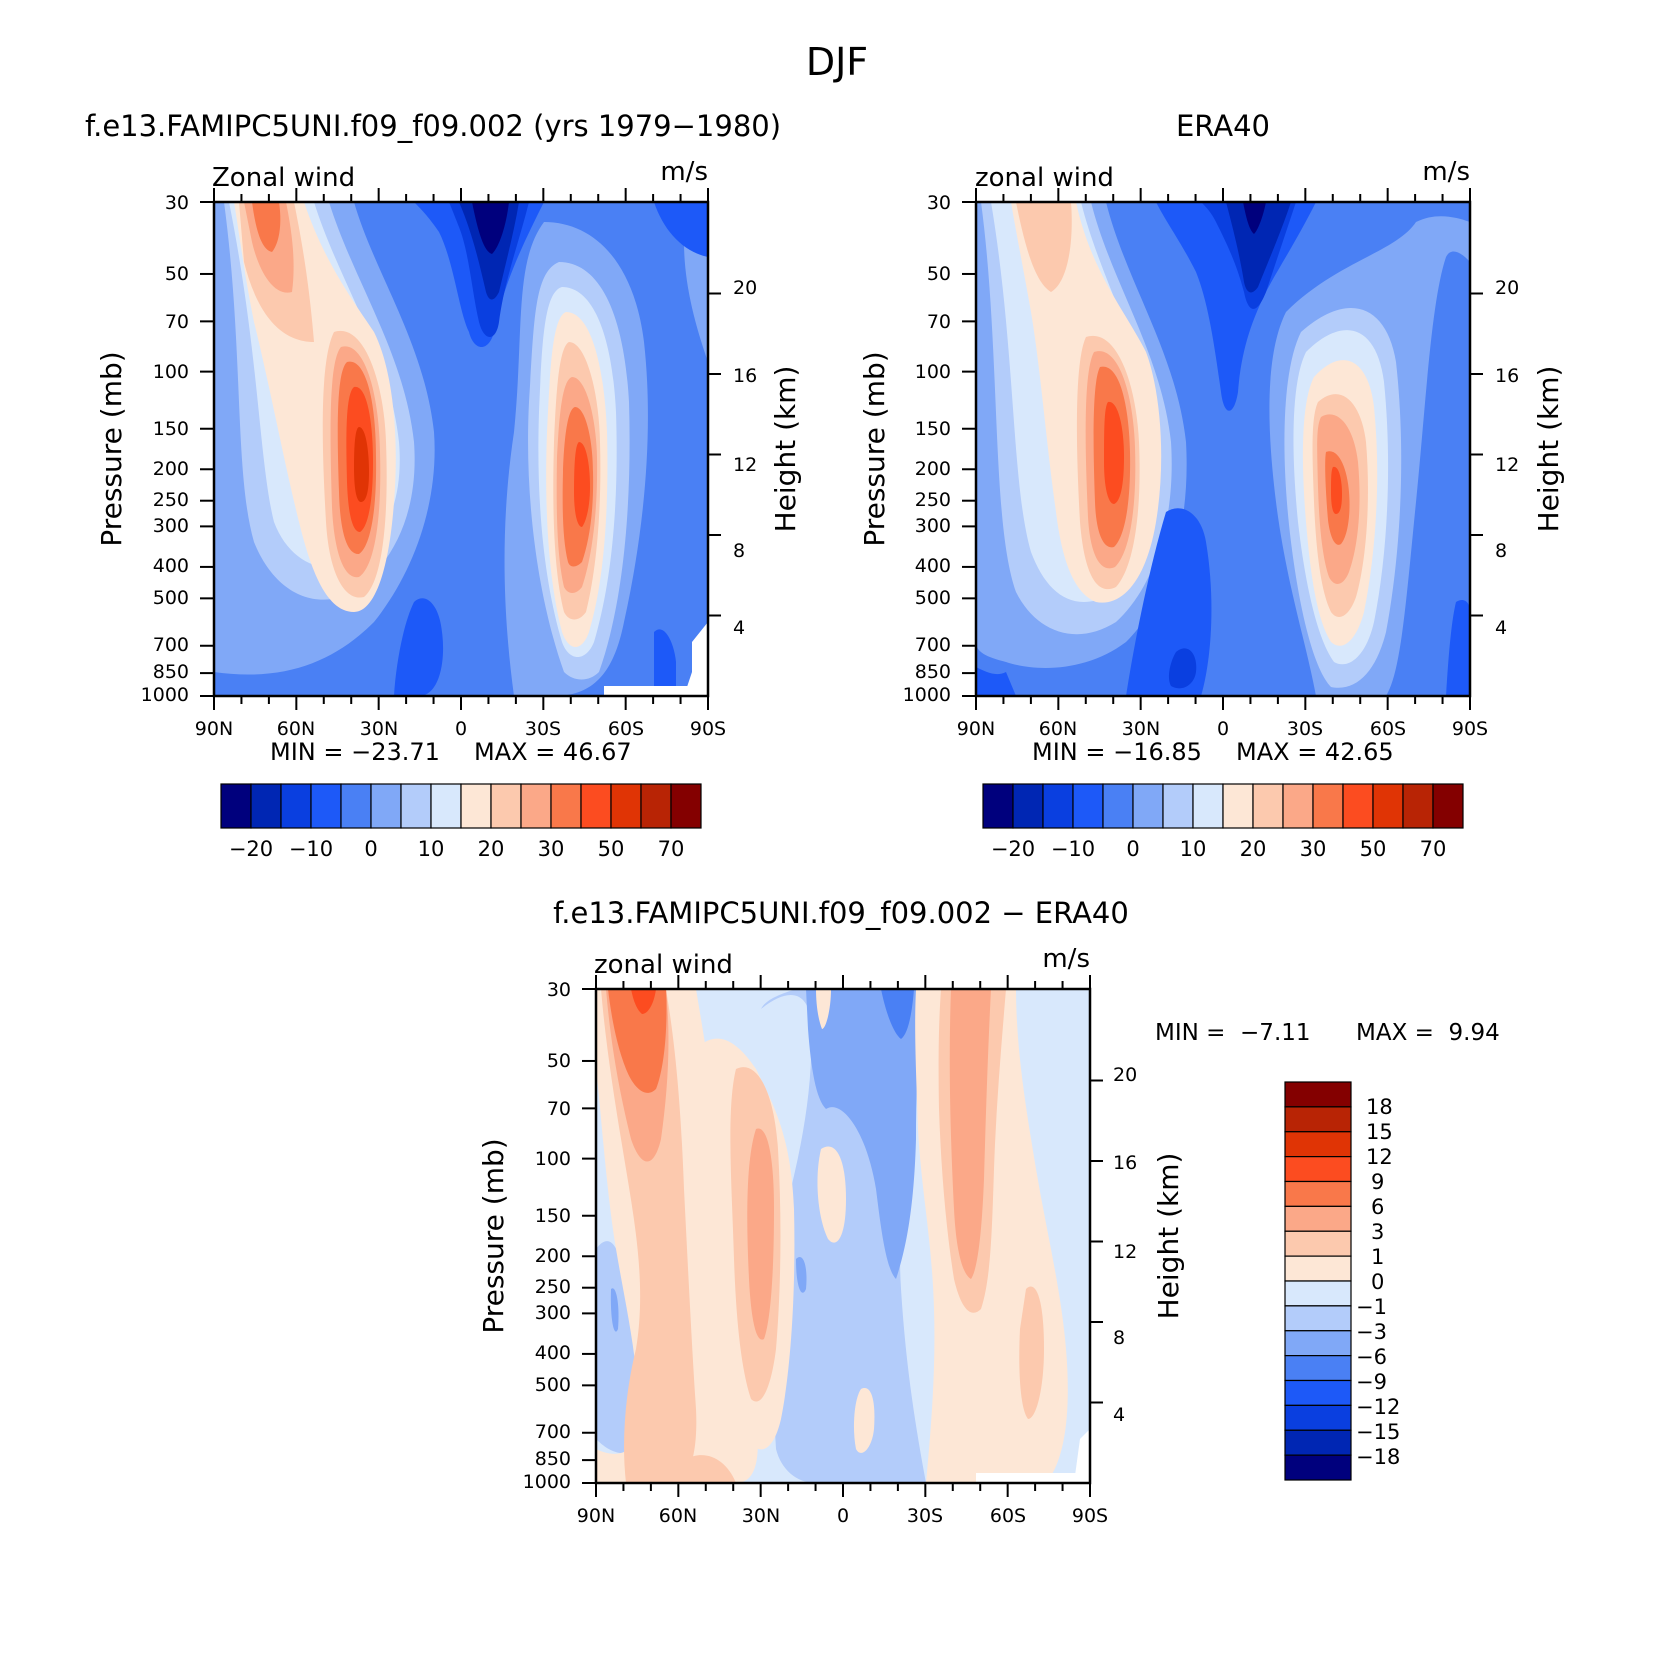  I want to click on colorbar-label: 15, so click(1379, 1132).